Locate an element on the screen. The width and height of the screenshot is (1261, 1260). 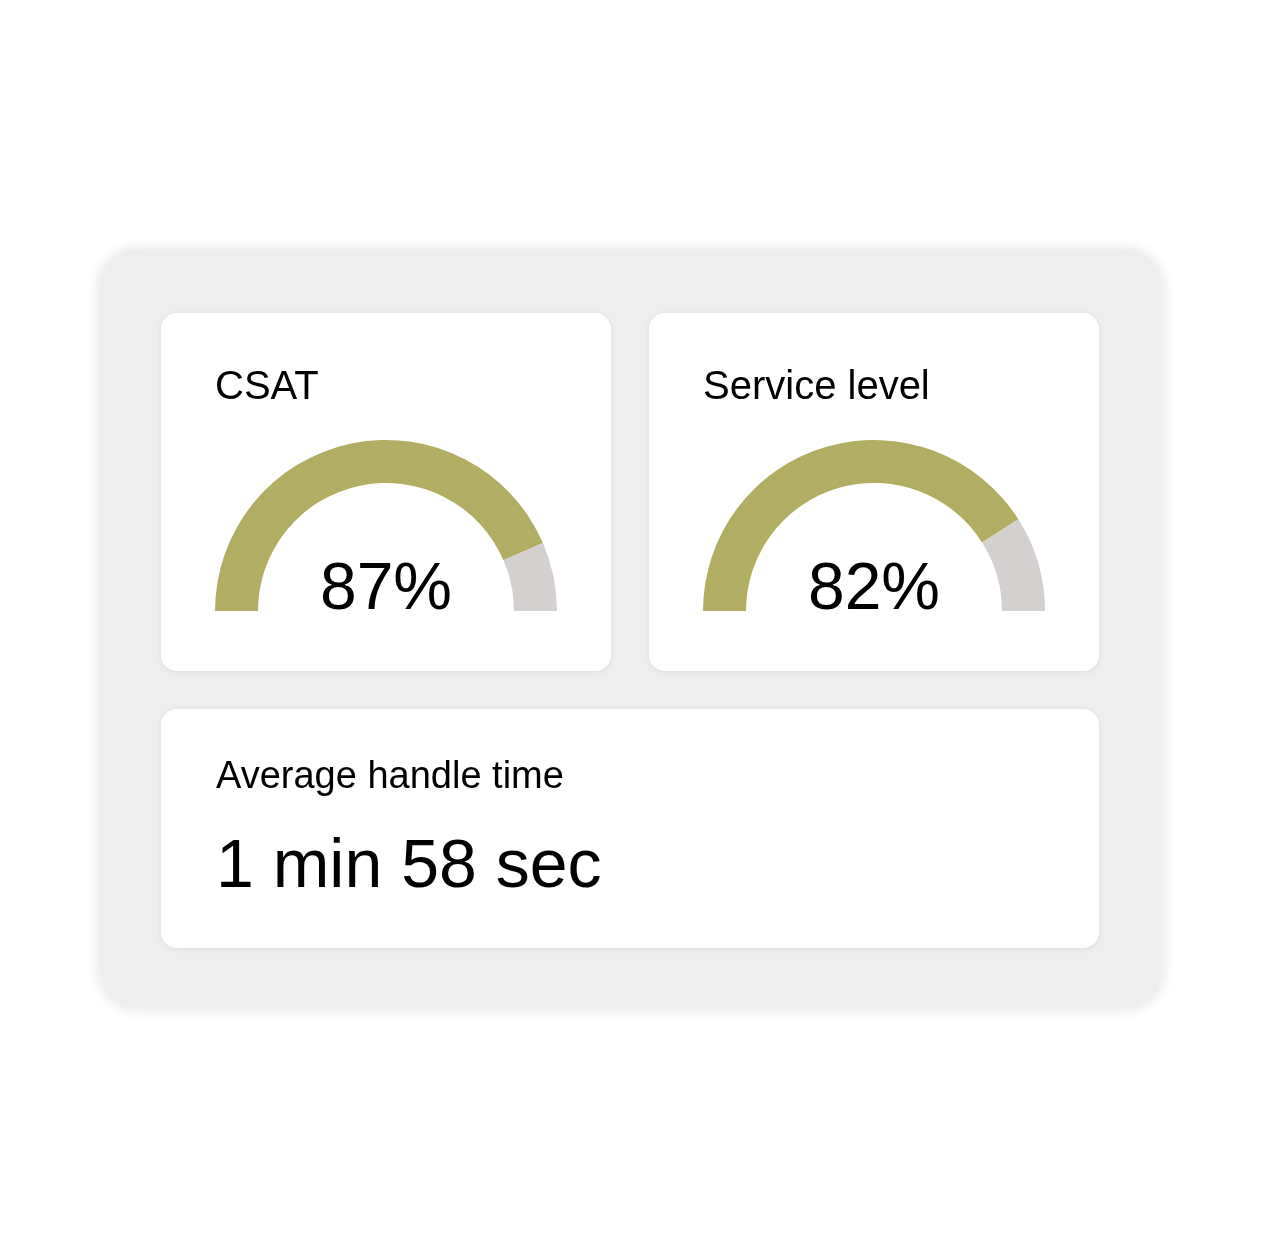
text: Average handle time is located at coordinates (390, 775).